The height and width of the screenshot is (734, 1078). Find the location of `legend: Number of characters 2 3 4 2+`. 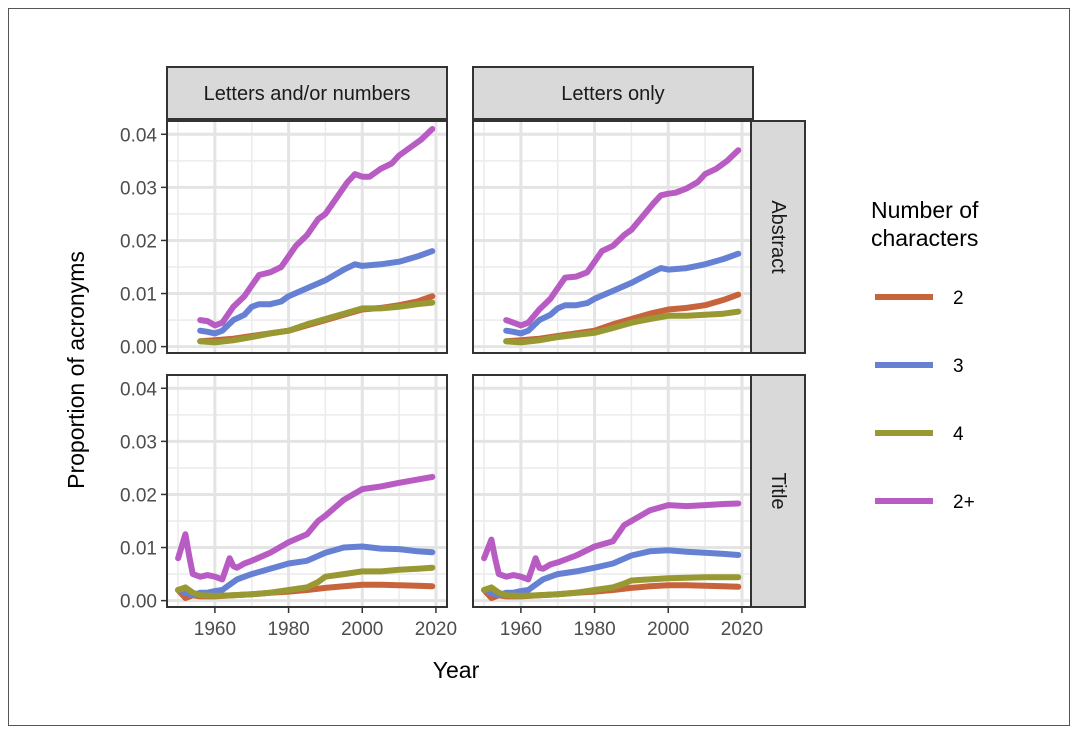

legend: Number of characters 2 3 4 2+ is located at coordinates (925, 355).